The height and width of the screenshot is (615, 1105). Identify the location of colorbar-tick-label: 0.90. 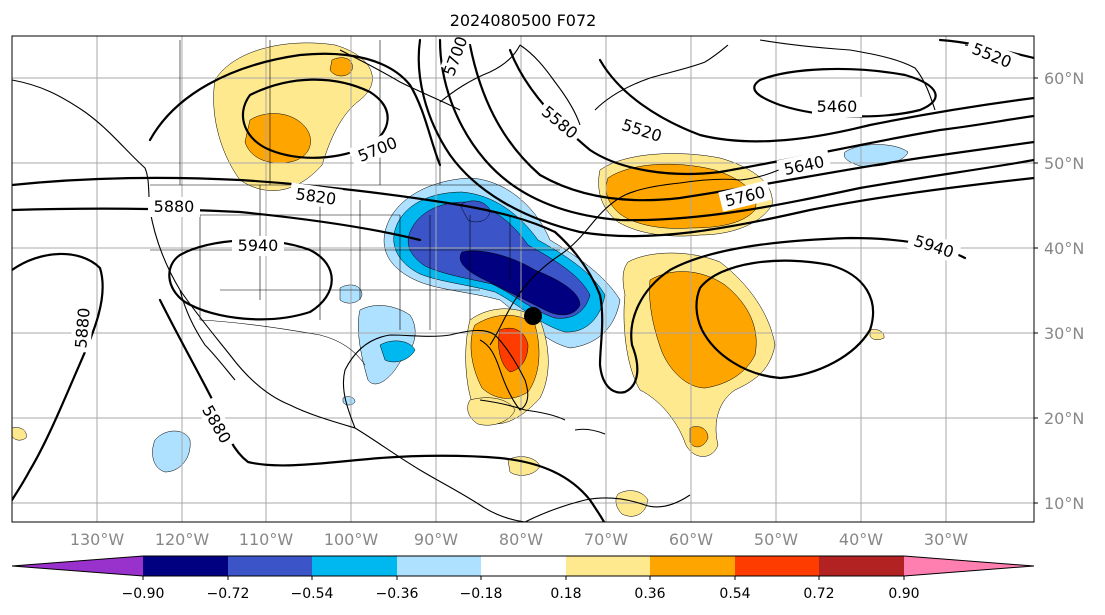
(903, 594).